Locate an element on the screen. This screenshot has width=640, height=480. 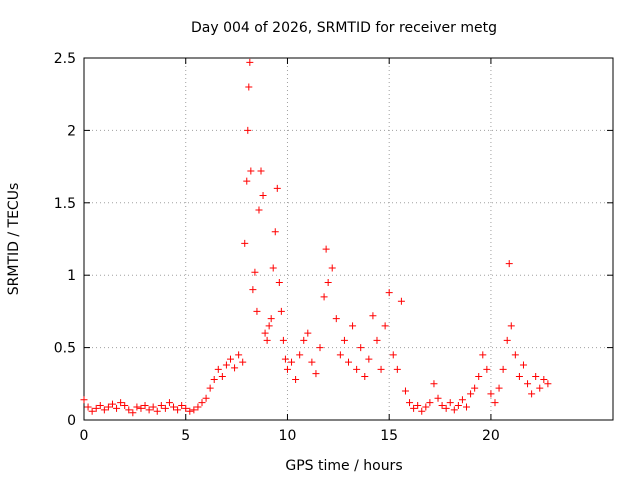
x-tick-label: 10 is located at coordinates (288, 436).